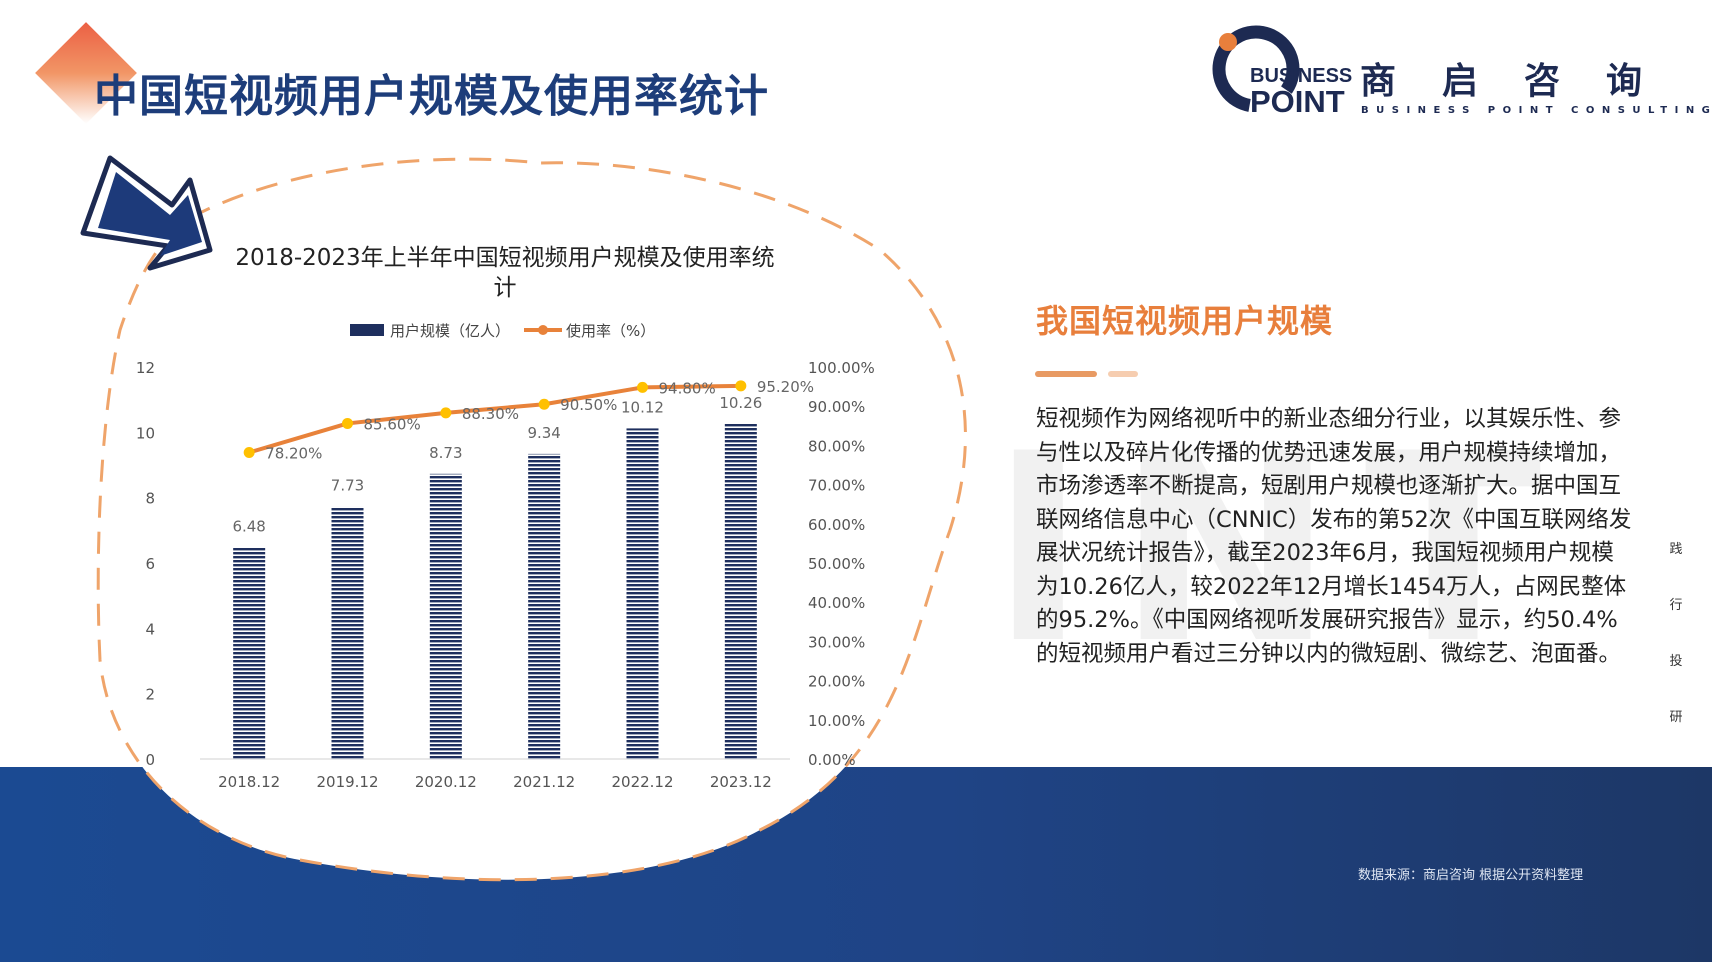  Describe the element at coordinates (248, 526) in the screenshot. I see `bar-value-label: 6.48` at that location.